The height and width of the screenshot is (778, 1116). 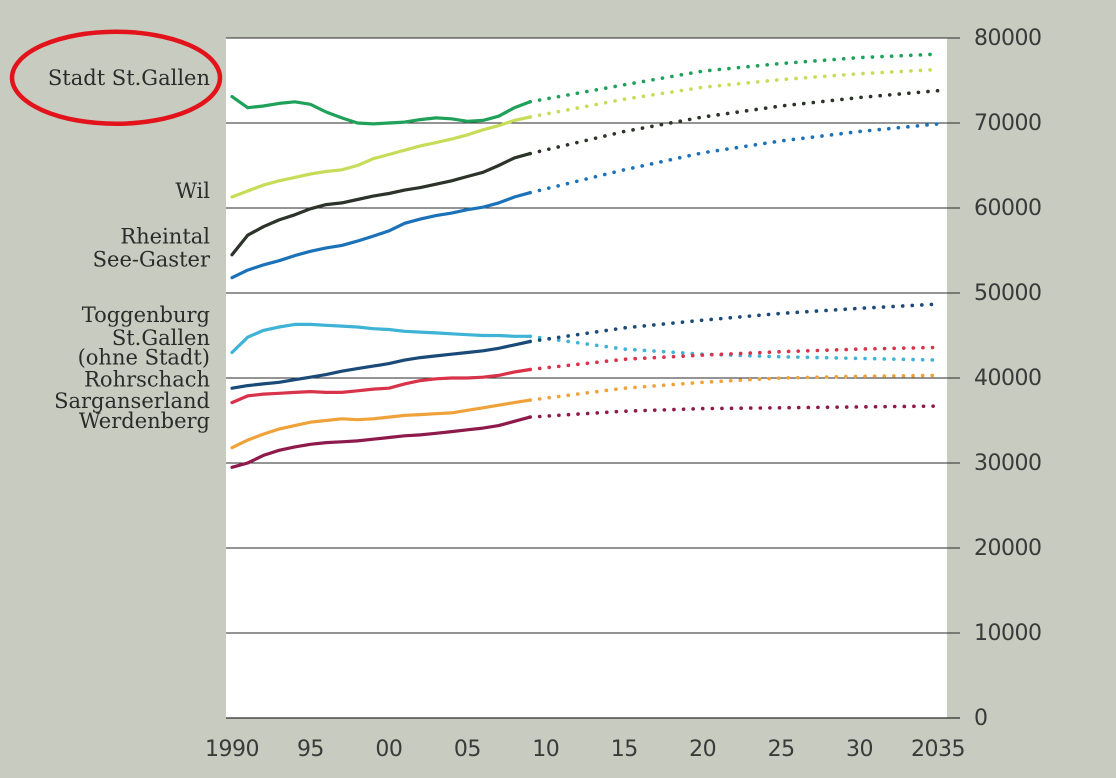 What do you see at coordinates (147, 380) in the screenshot?
I see `series-label: Rohrschach` at bounding box center [147, 380].